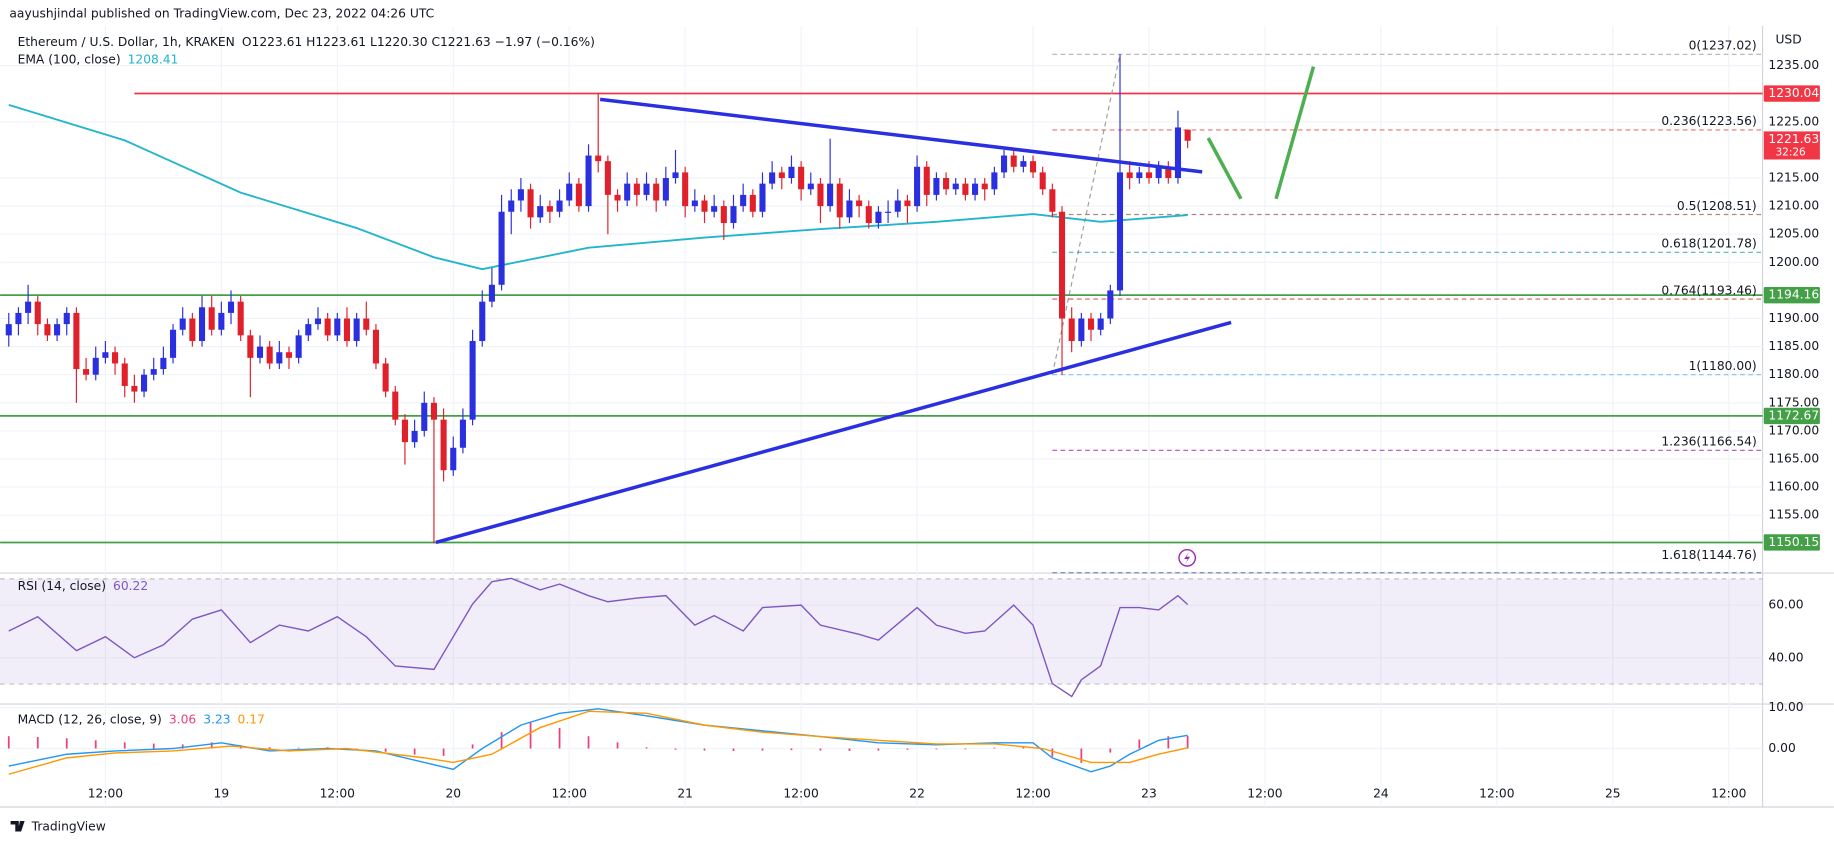 The width and height of the screenshot is (1834, 845). Describe the element at coordinates (216, 719) in the screenshot. I see `macd-value: 3.23` at that location.